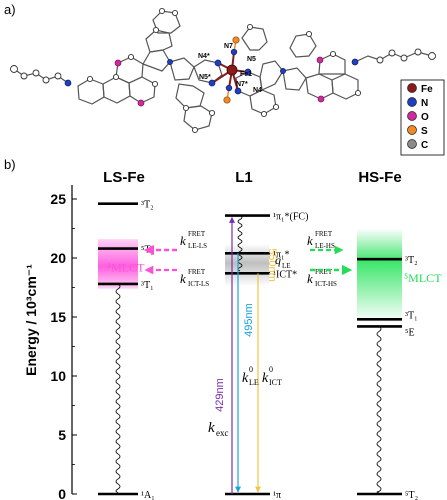 This screenshot has width=447, height=500. I want to click on fret-ict-hs-label: k FRET ICT-HS, so click(322, 278).